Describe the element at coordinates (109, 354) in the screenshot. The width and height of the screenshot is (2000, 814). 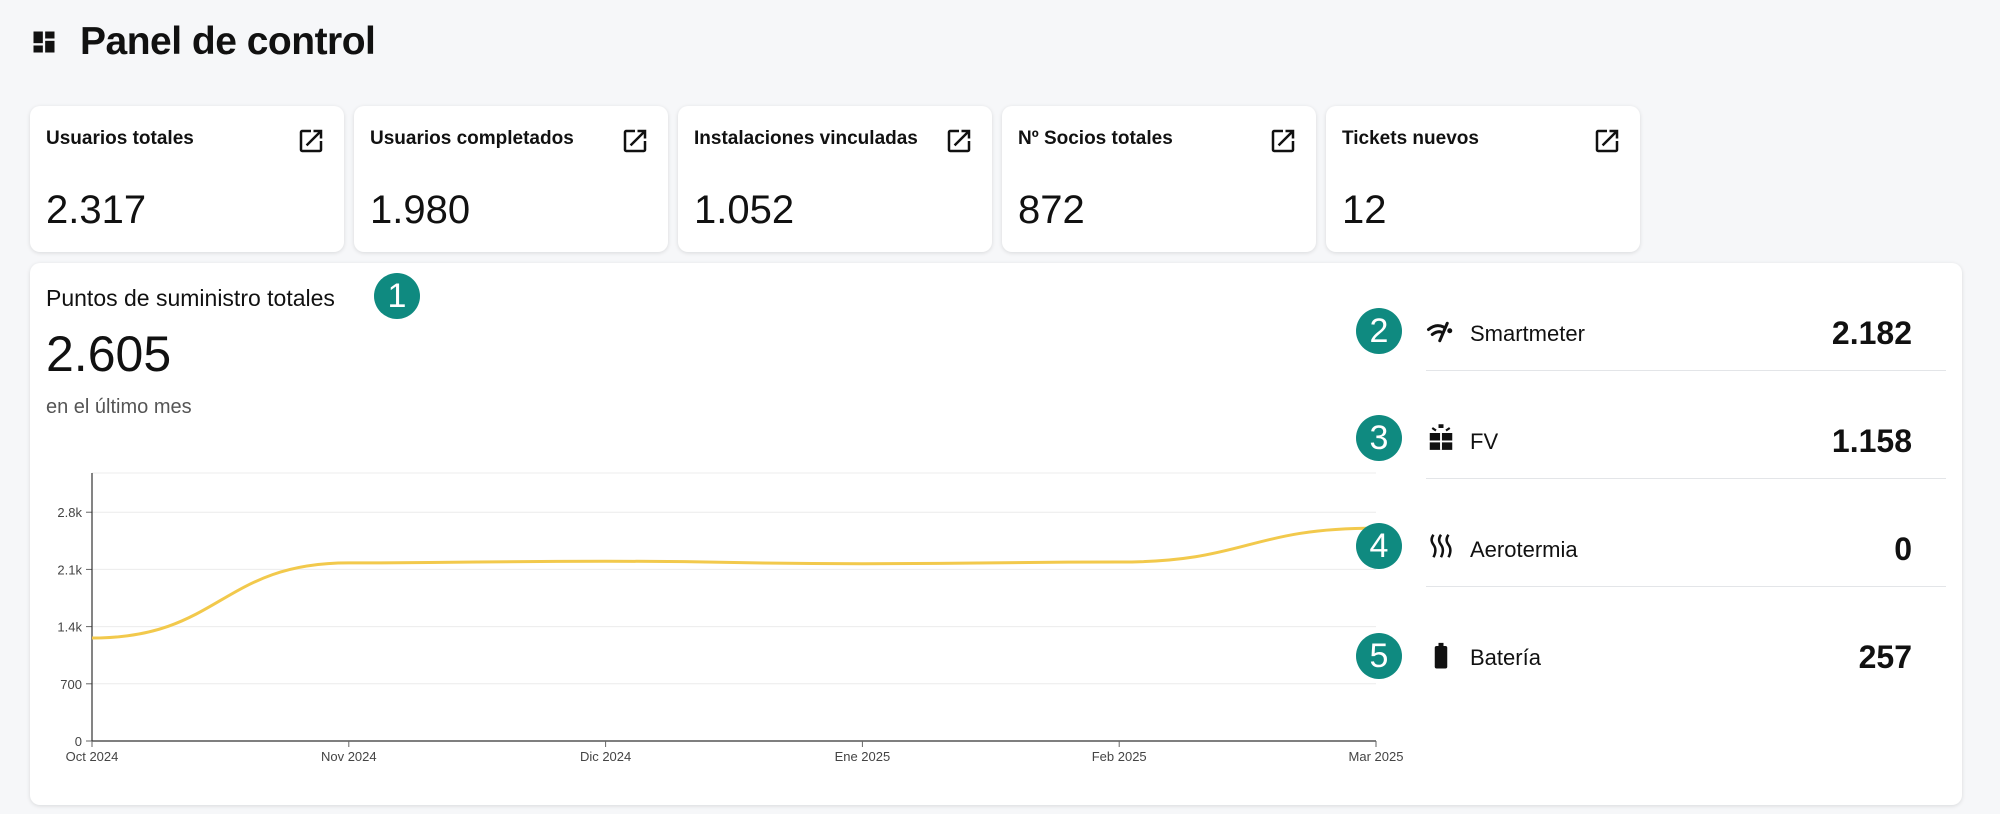
I see `supply-points-value: 2.605` at that location.